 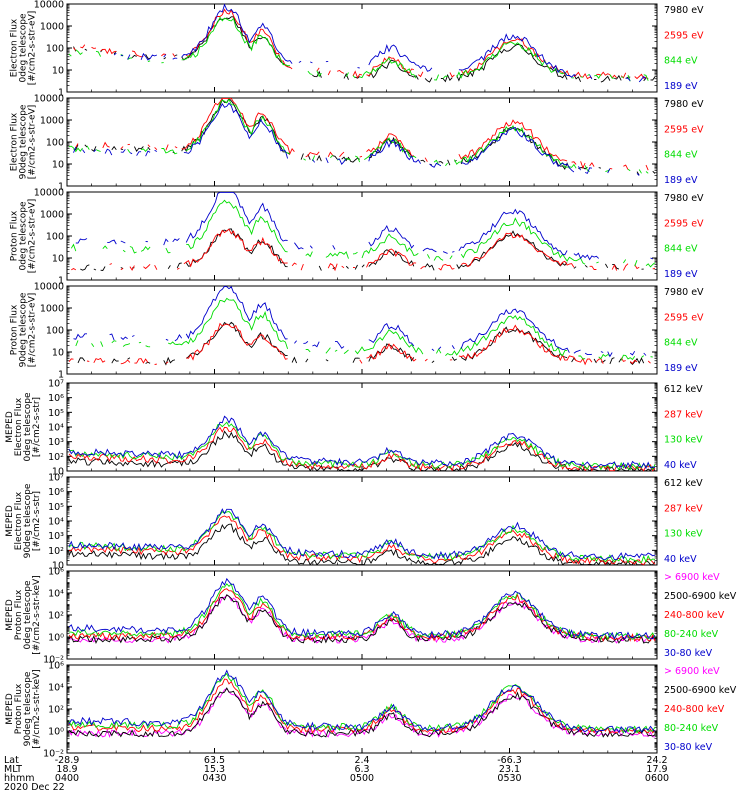 What do you see at coordinates (656, 769) in the screenshot?
I see `x-axis-mlt-value: 17.9` at bounding box center [656, 769].